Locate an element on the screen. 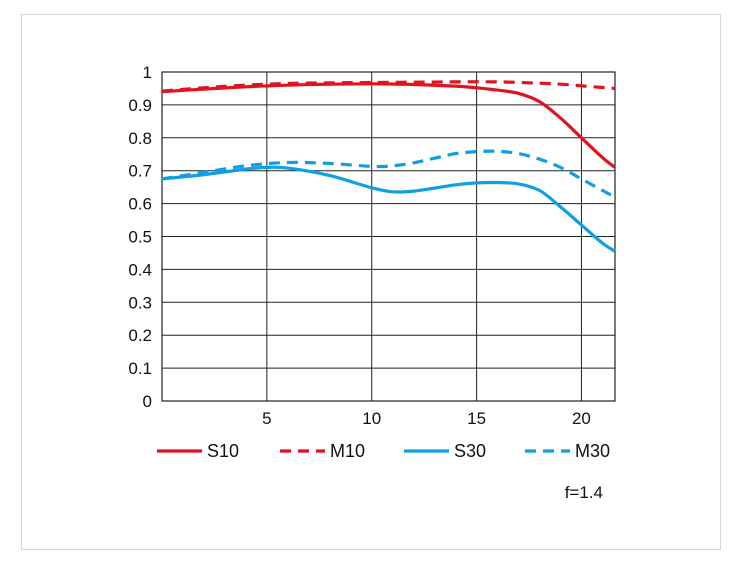 The image size is (746, 565). x-tick-label: 15 is located at coordinates (476, 418).